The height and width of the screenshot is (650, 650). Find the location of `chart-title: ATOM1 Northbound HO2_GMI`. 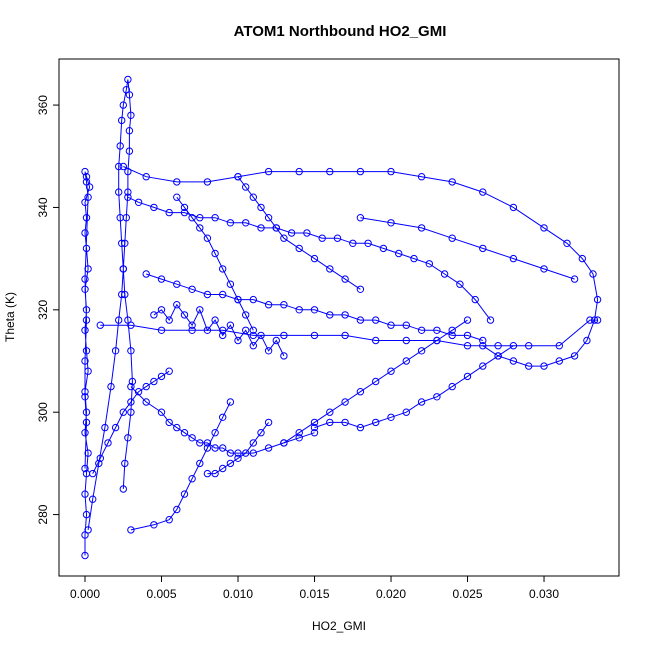

chart-title: ATOM1 Northbound HO2_GMI is located at coordinates (340, 31).